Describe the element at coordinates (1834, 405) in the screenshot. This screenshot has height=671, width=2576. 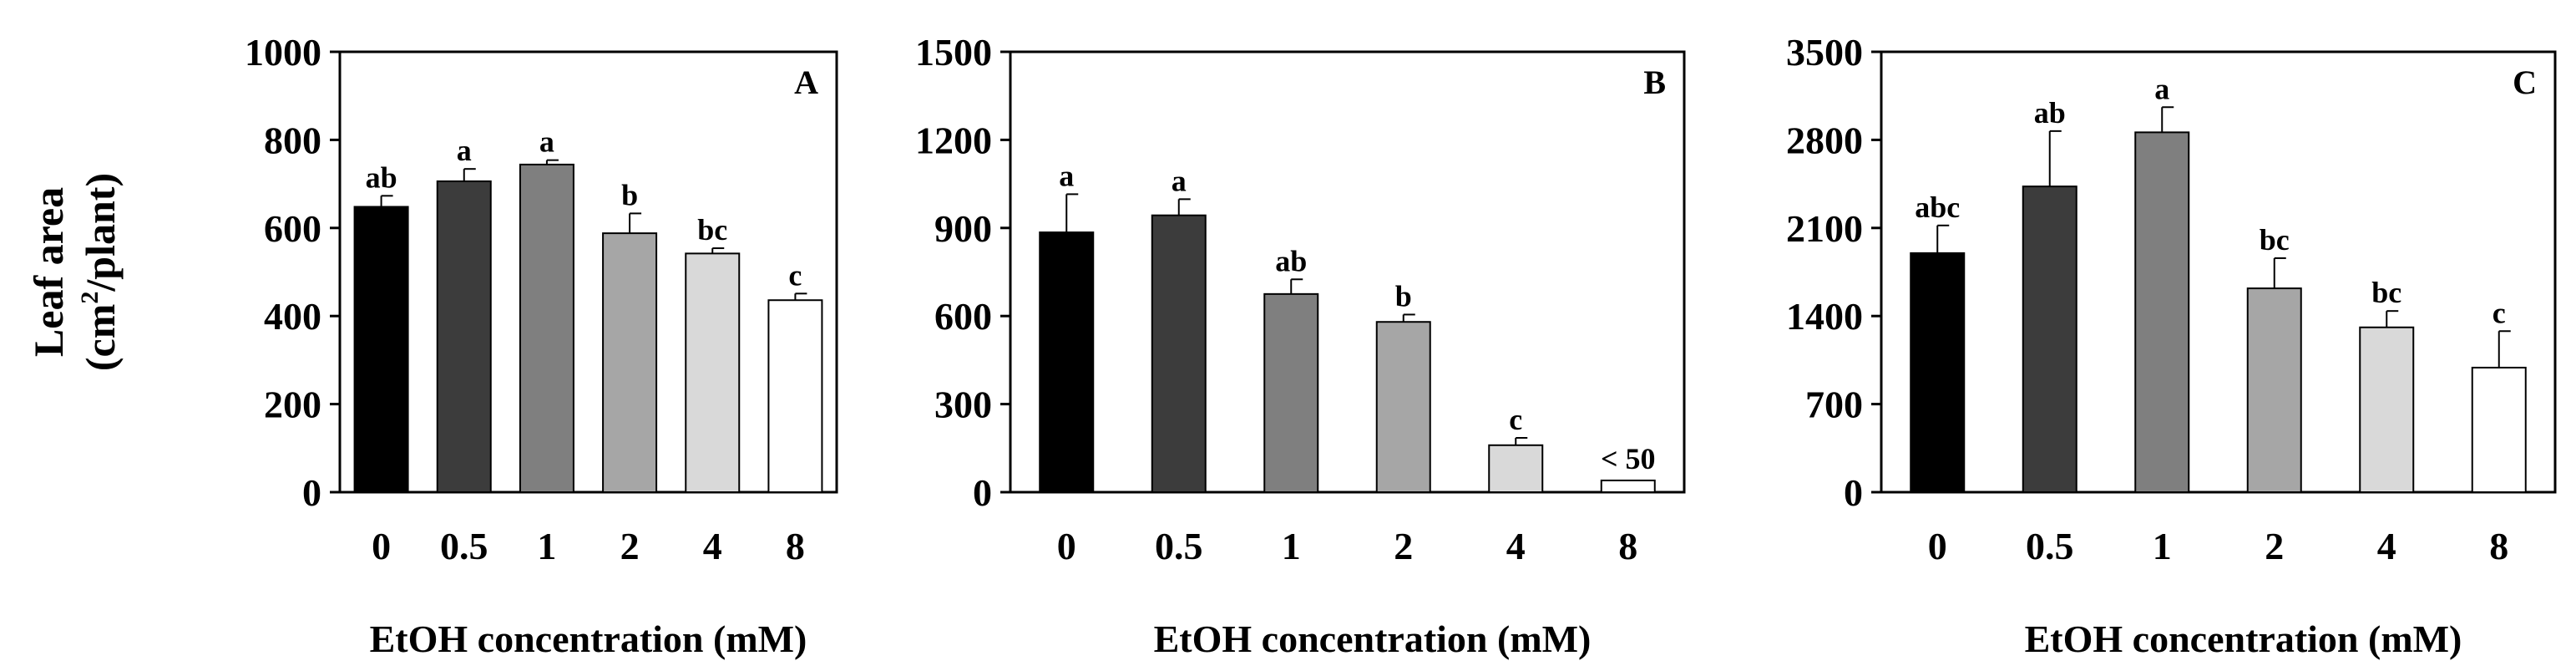
I see `y-tick-label: 700` at that location.